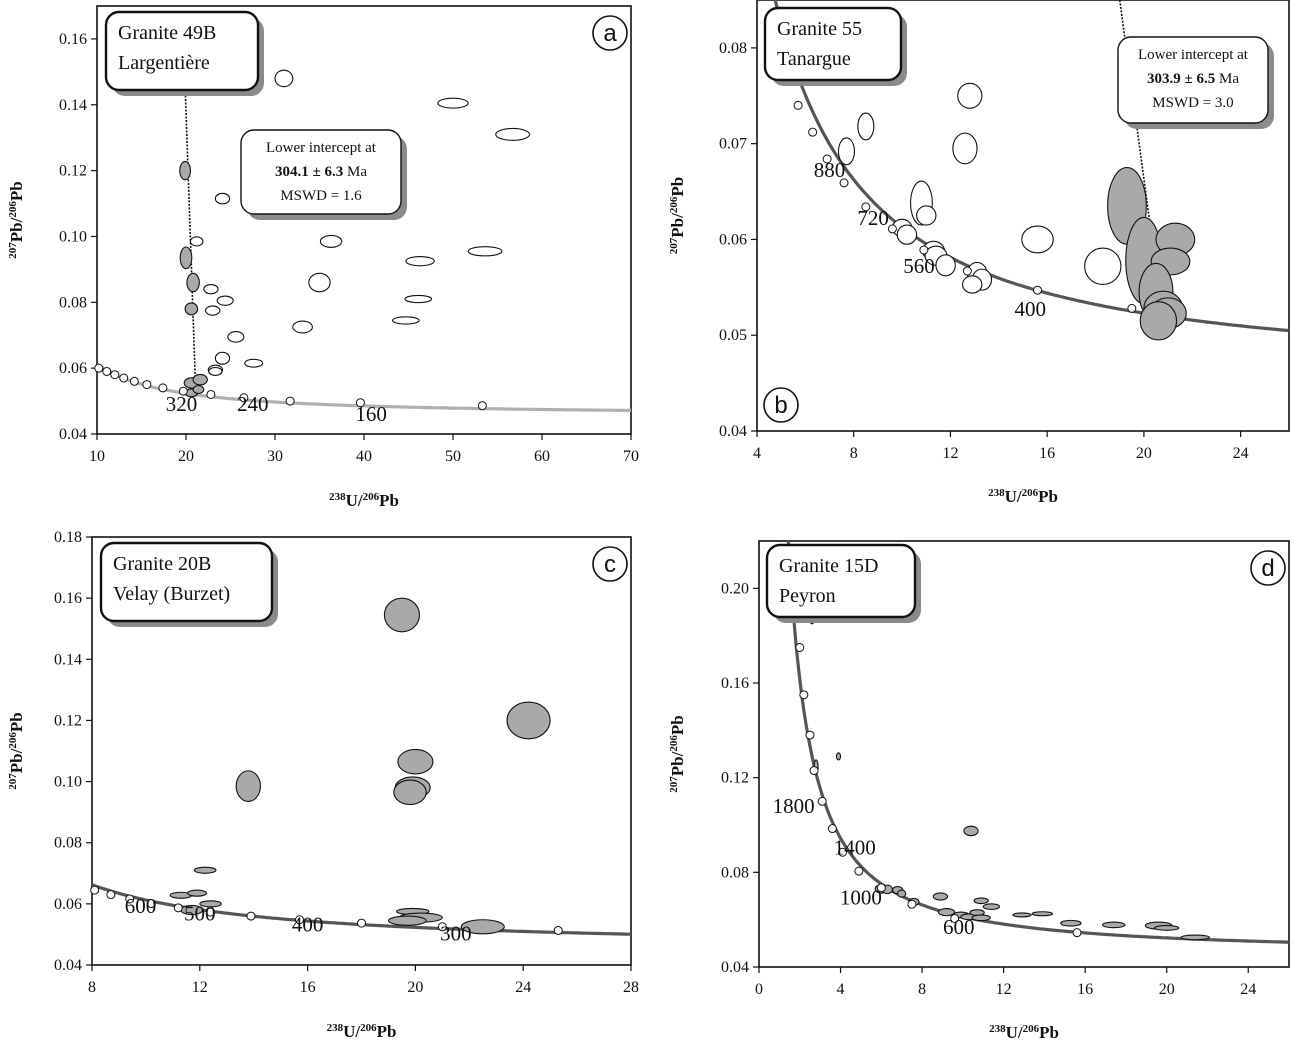 This screenshot has width=1294, height=1049. I want to click on age-label: 1800, so click(794, 806).